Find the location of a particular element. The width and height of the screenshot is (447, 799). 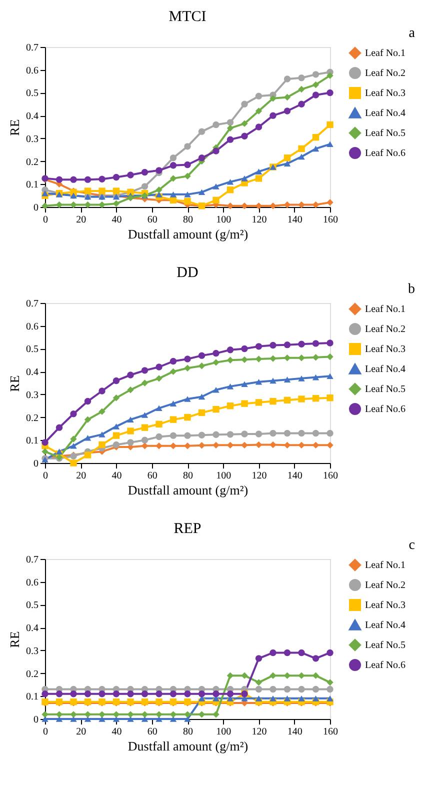

chart-title: DD is located at coordinates (187, 273).